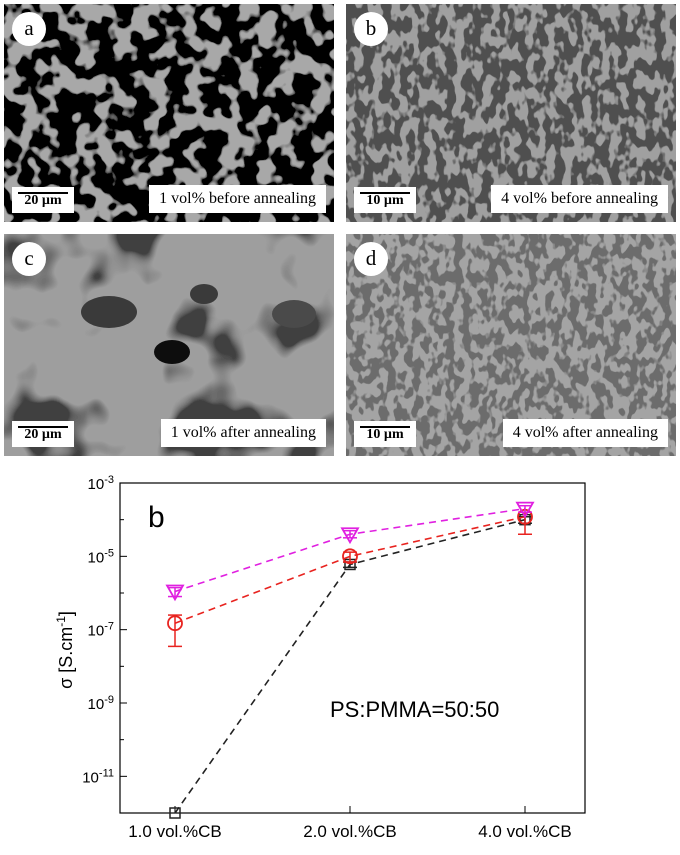 The image size is (680, 855). I want to click on y-tick-label: 10⁻⁵, so click(101, 556).